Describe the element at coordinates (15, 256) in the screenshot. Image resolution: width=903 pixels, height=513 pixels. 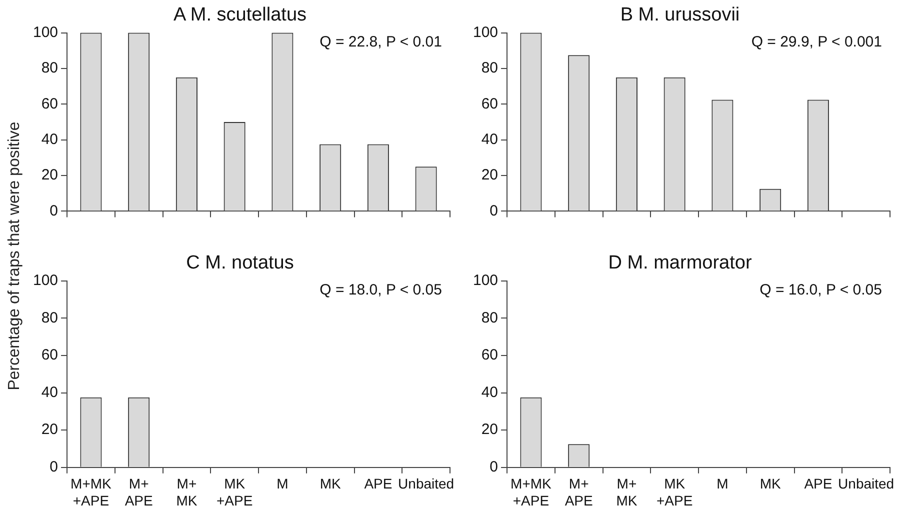
I see `y-axis-title: Percentage of traps that were positive` at that location.